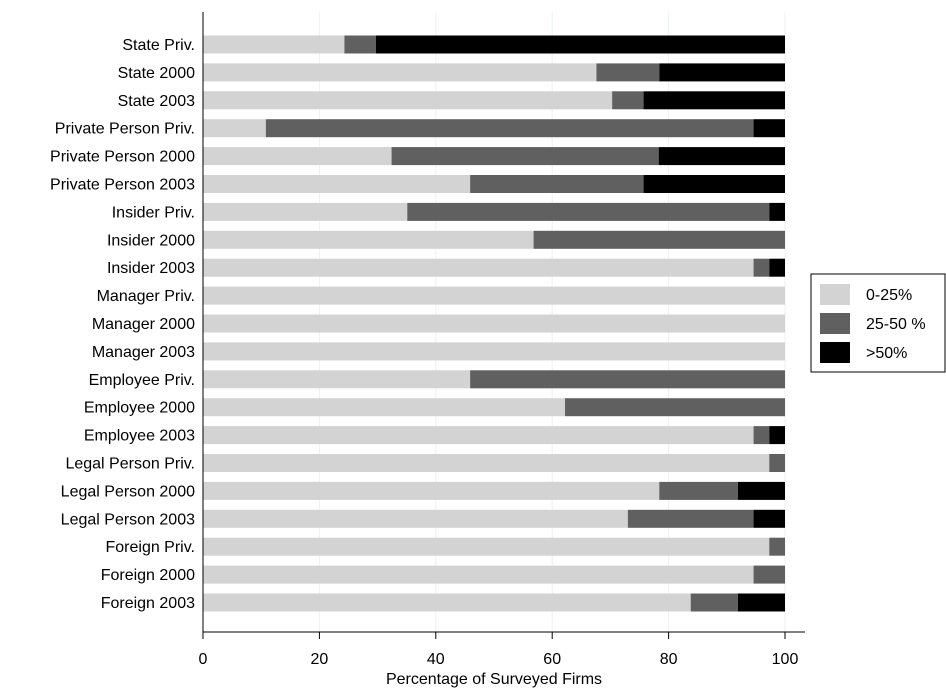  What do you see at coordinates (889, 295) in the screenshot?
I see `legend-label: 0-25%` at bounding box center [889, 295].